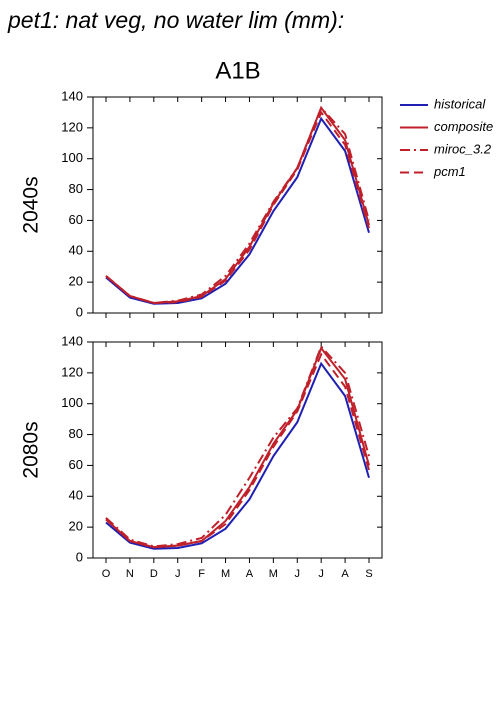 The image size is (501, 709). I want to click on legend-label: pcm1, so click(449, 171).